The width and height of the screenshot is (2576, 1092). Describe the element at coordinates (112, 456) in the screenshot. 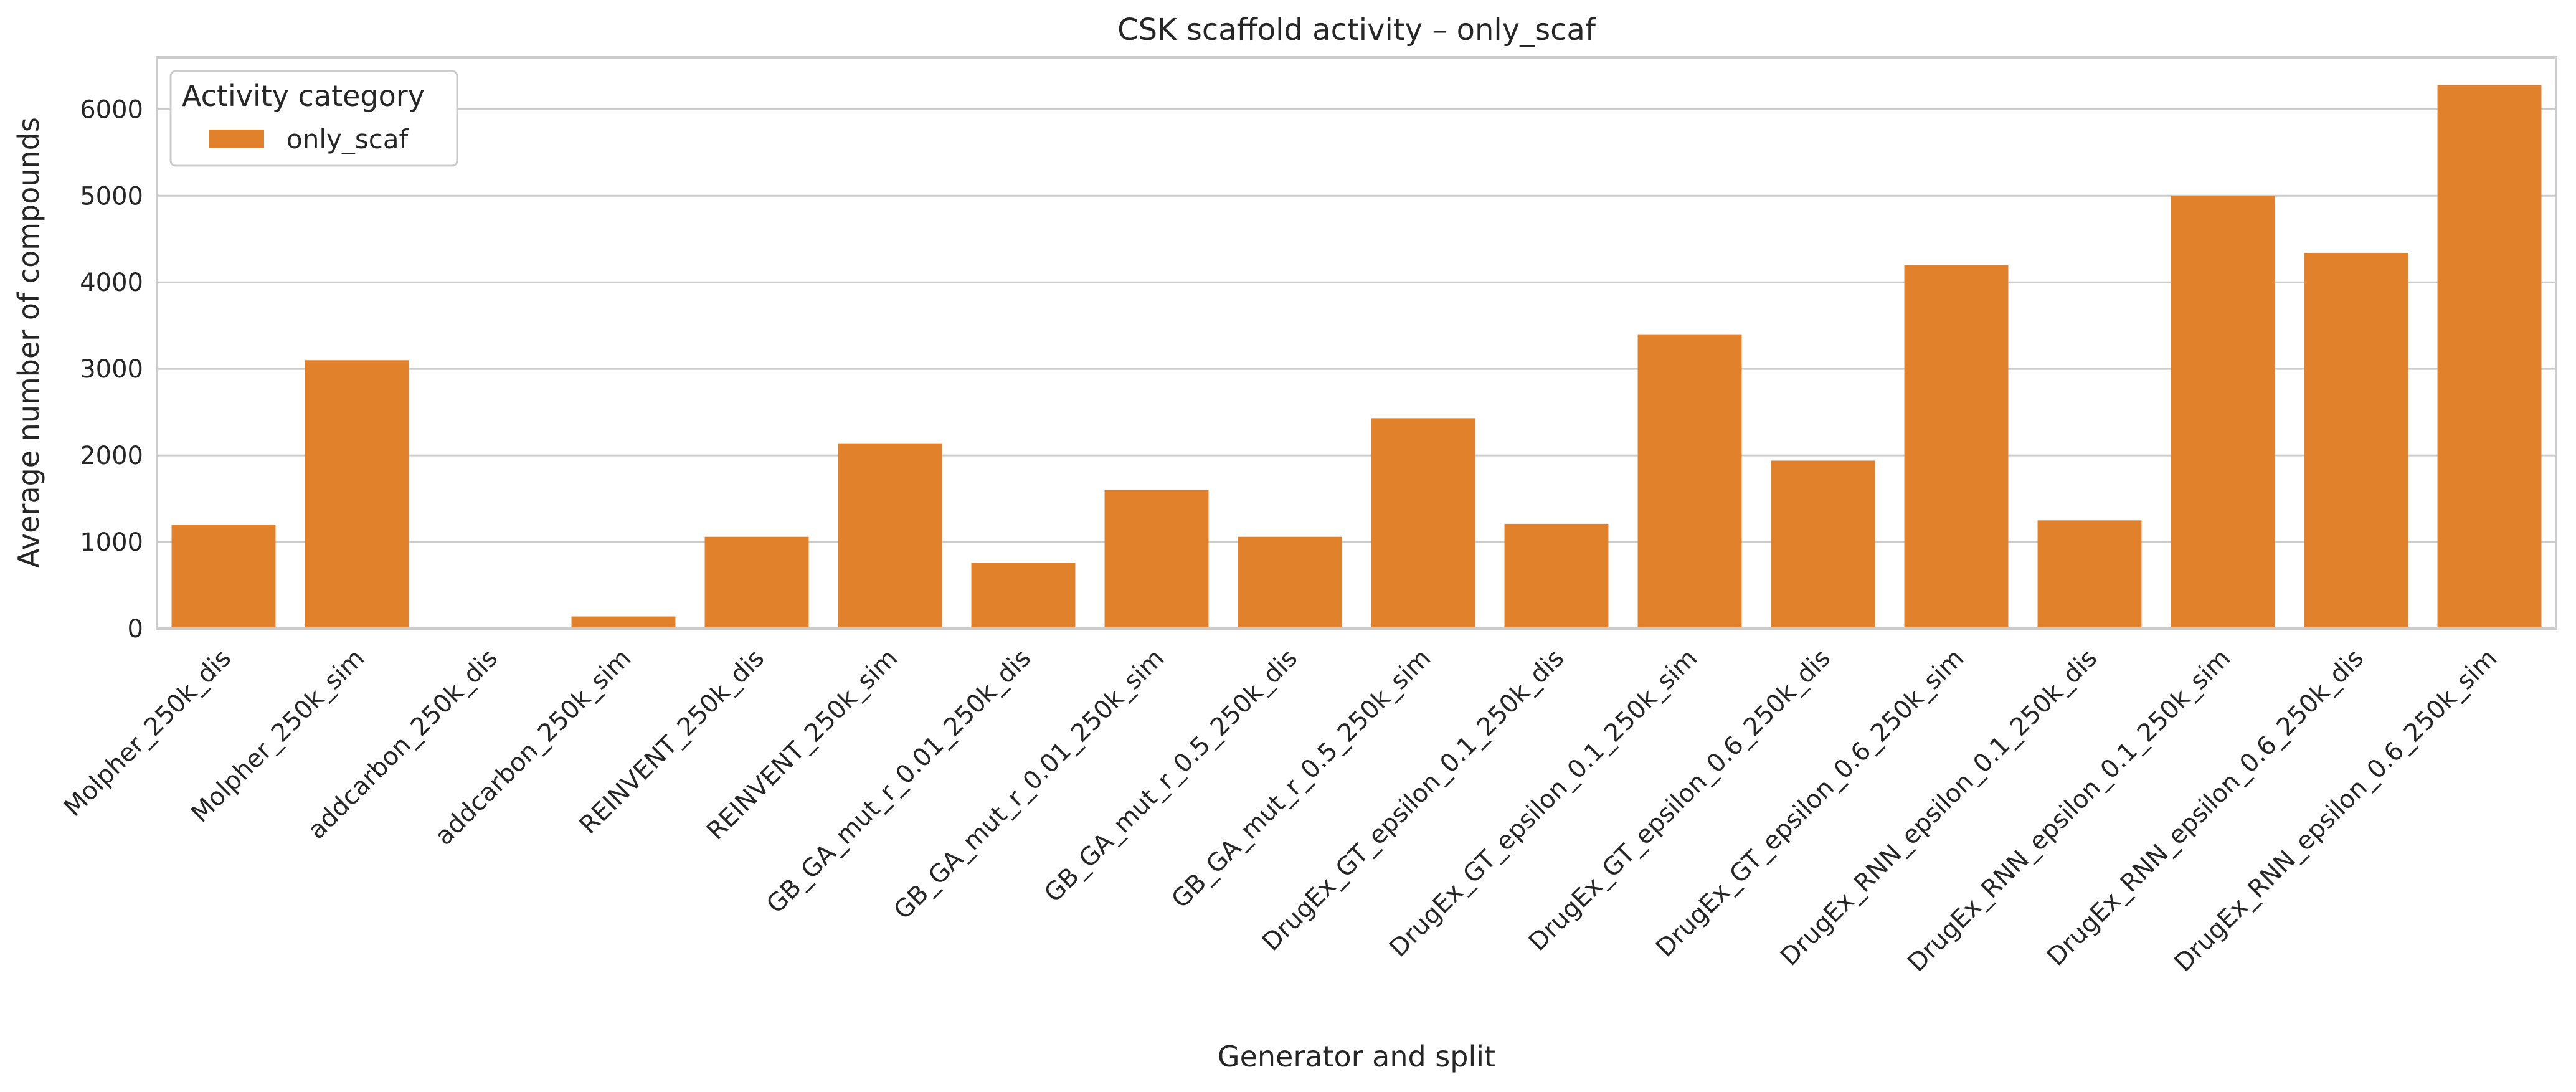

I see `y-tick-label: 2000` at that location.